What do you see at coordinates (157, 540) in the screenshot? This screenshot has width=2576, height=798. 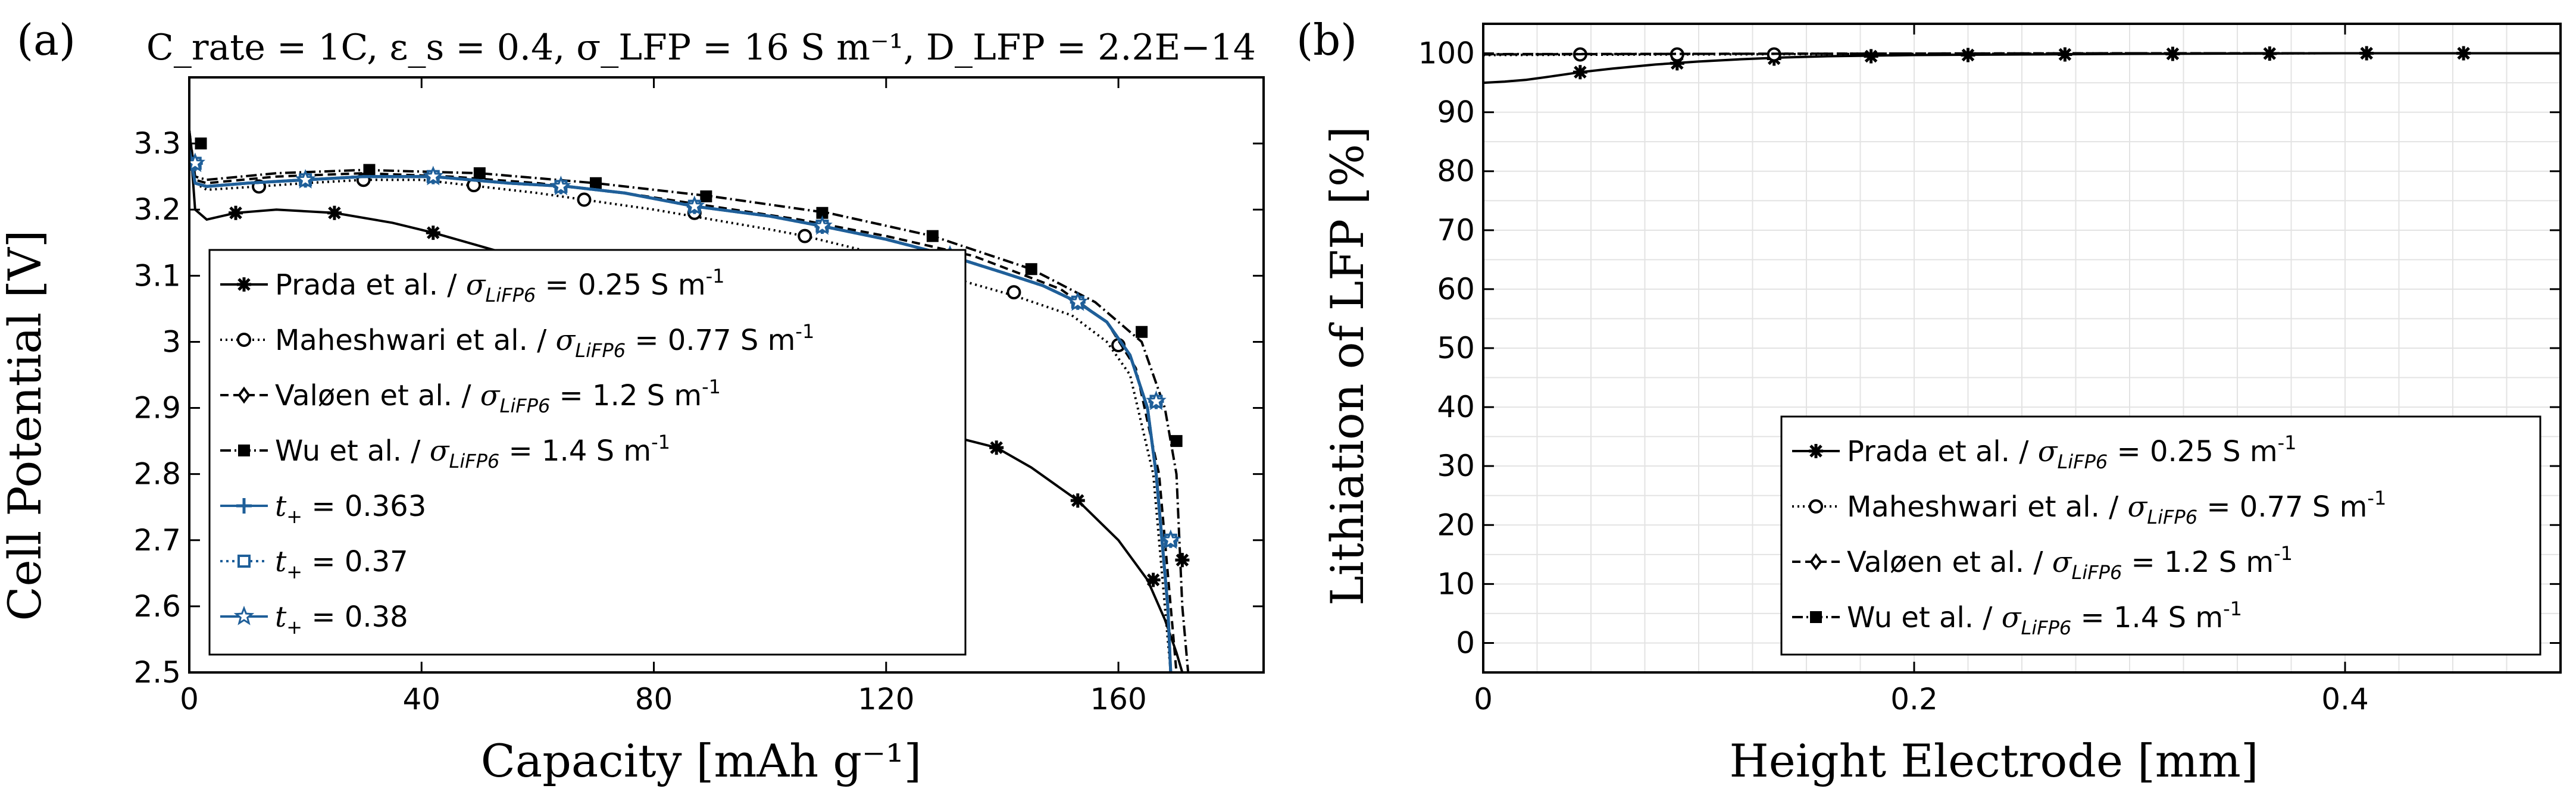 I see `y-tick-label: 2.7` at bounding box center [157, 540].